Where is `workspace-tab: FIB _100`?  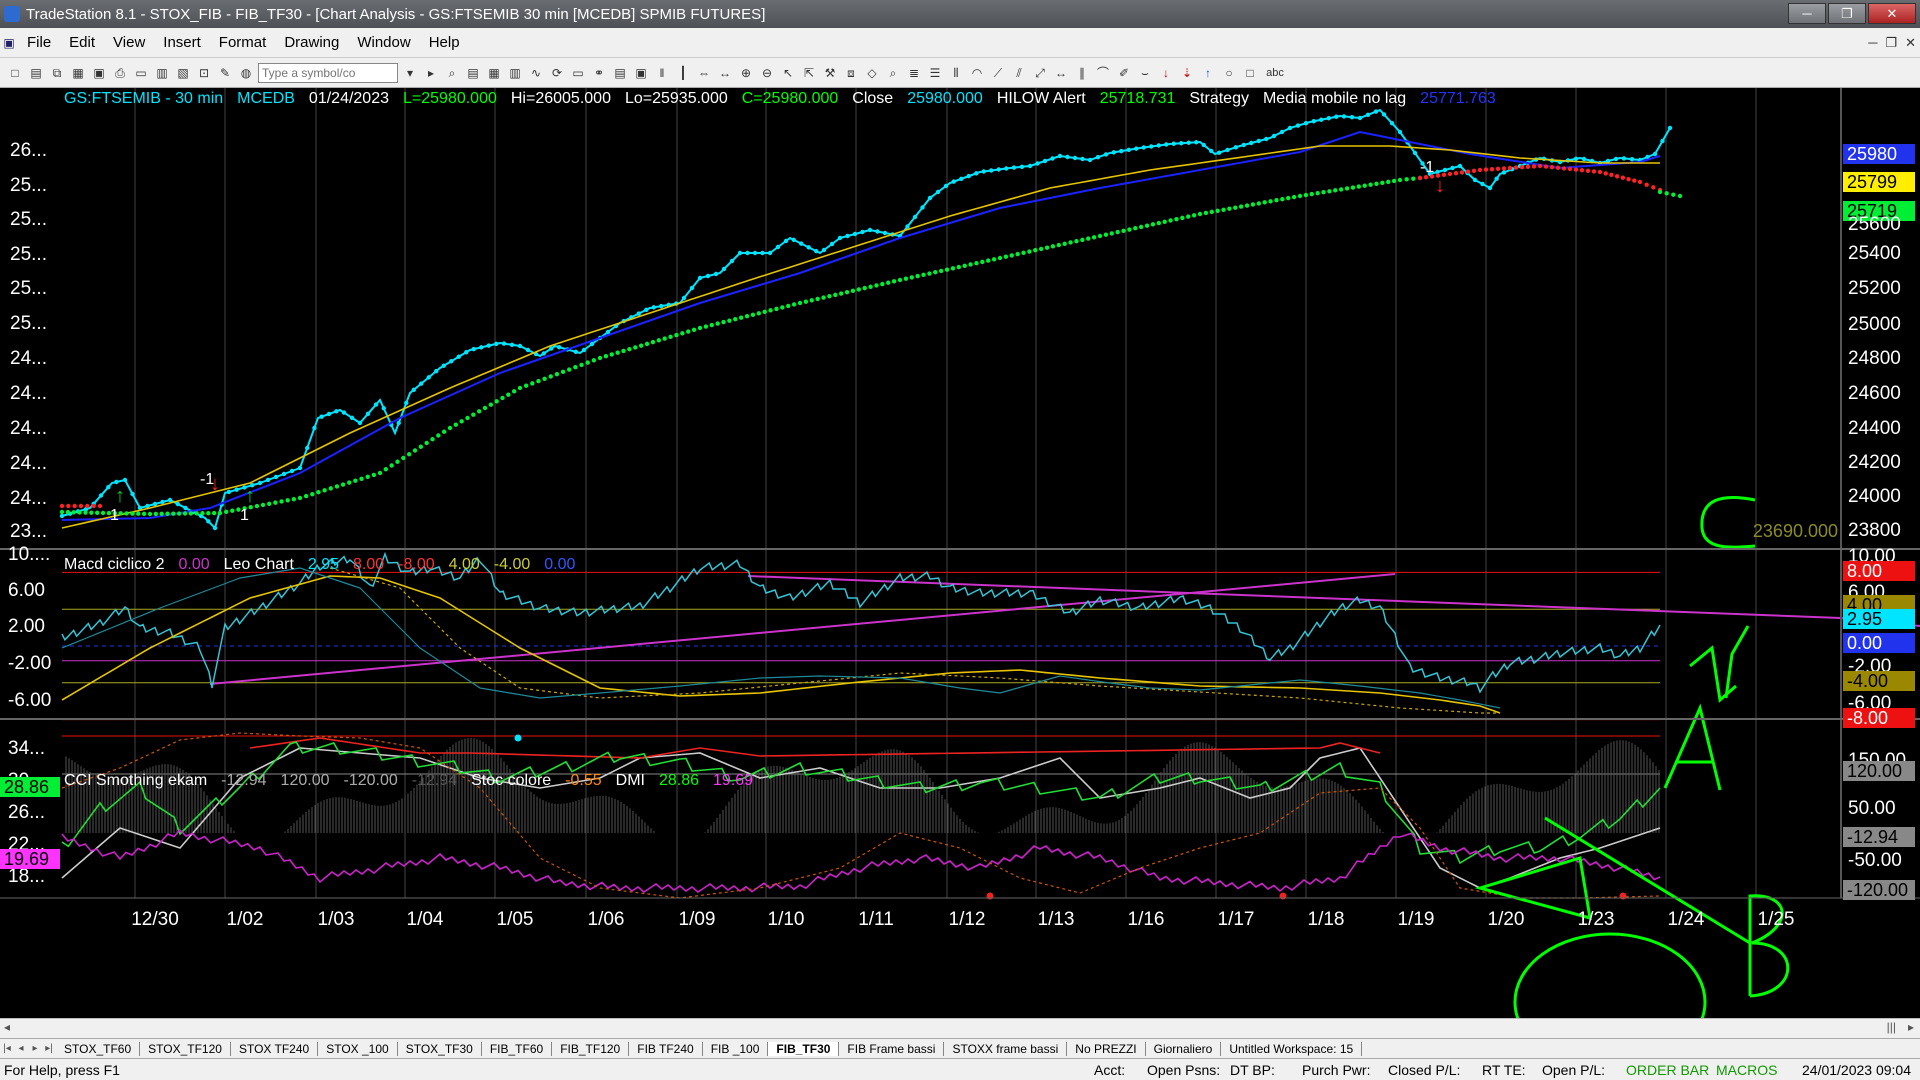
workspace-tab: FIB _100 is located at coordinates (736, 1048).